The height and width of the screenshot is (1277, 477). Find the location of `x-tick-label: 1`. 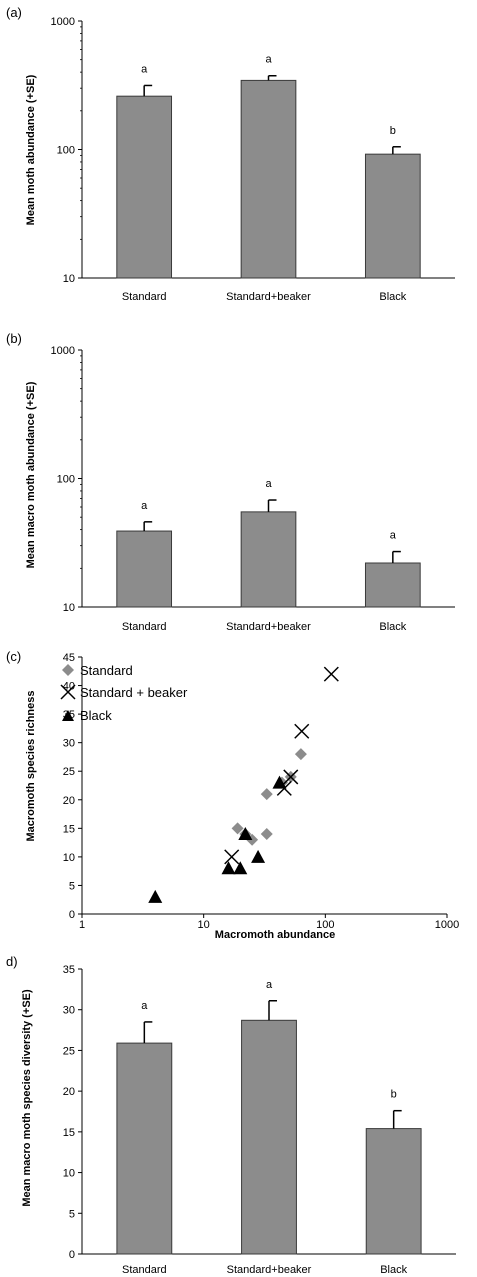

x-tick-label: 1 is located at coordinates (82, 925).